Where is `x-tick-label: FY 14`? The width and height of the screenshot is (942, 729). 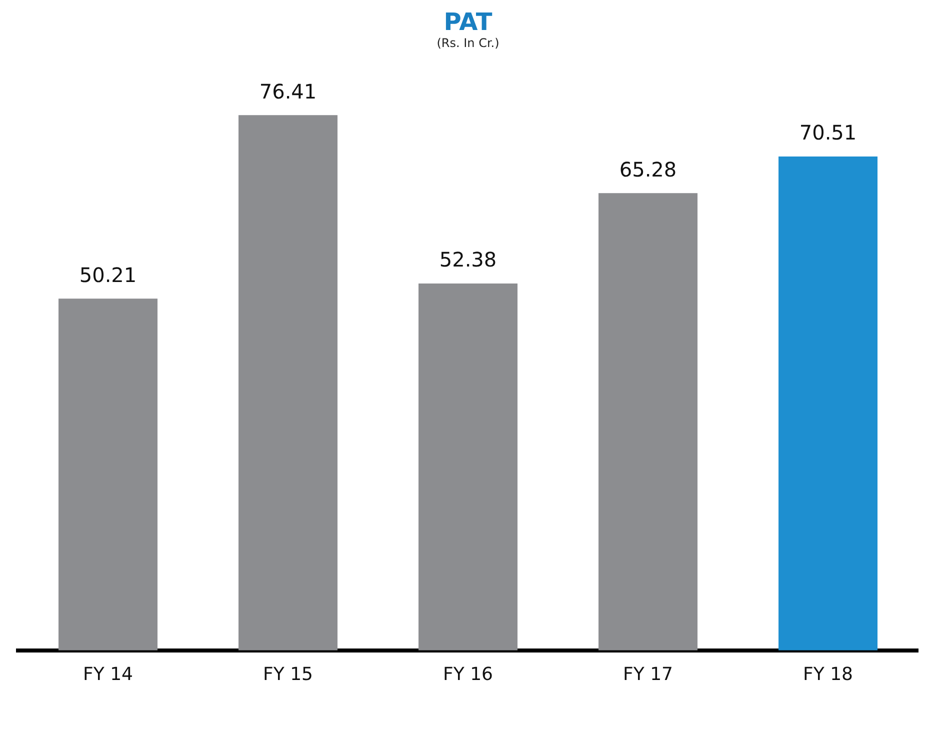
x-tick-label: FY 14 is located at coordinates (108, 674).